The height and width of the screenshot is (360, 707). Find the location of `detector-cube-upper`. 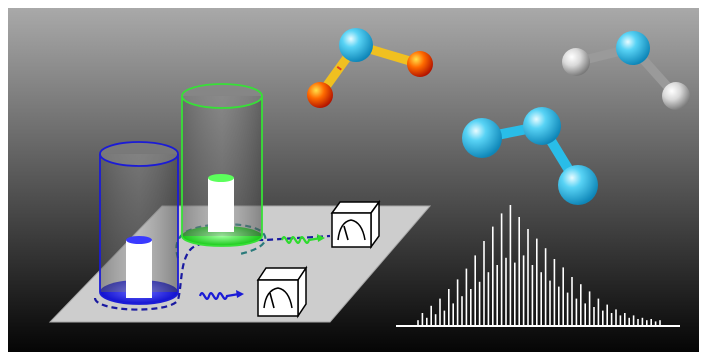

detector-cube-upper is located at coordinates (355, 224).